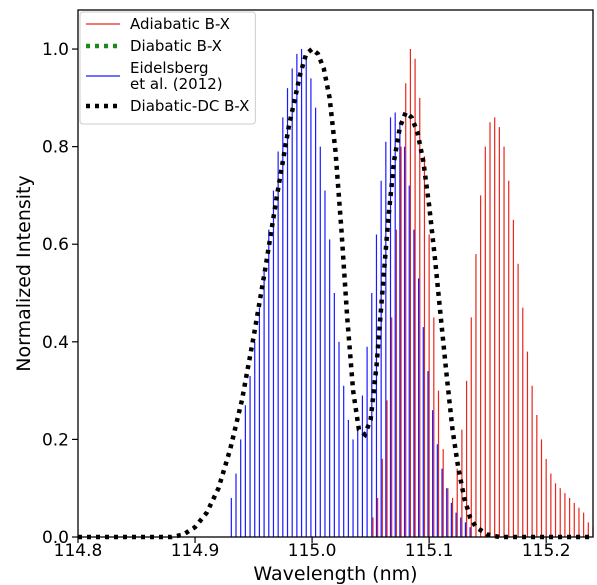 The image size is (597, 585). Describe the element at coordinates (55, 343) in the screenshot. I see `y-tick-label: 0.4` at that location.